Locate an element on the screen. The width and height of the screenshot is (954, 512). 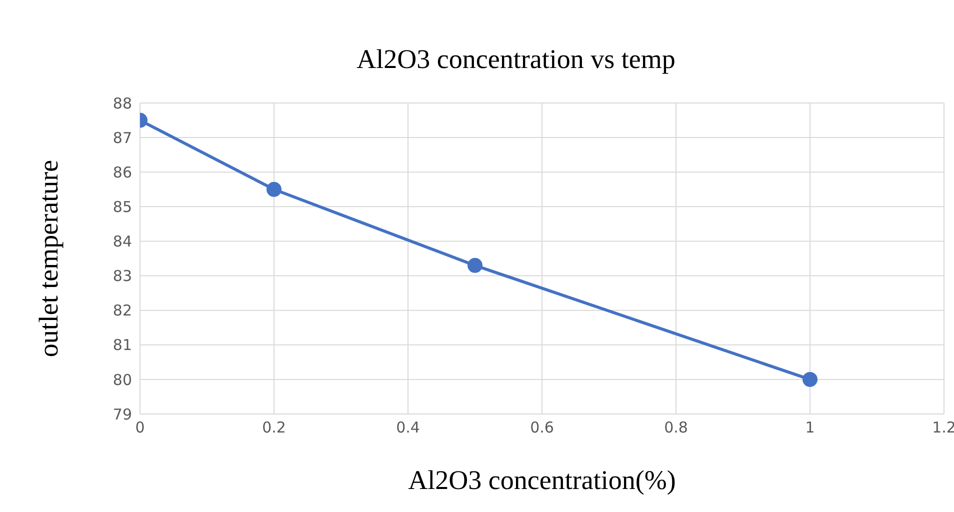
y-tick-label: 85 is located at coordinates (122, 207).